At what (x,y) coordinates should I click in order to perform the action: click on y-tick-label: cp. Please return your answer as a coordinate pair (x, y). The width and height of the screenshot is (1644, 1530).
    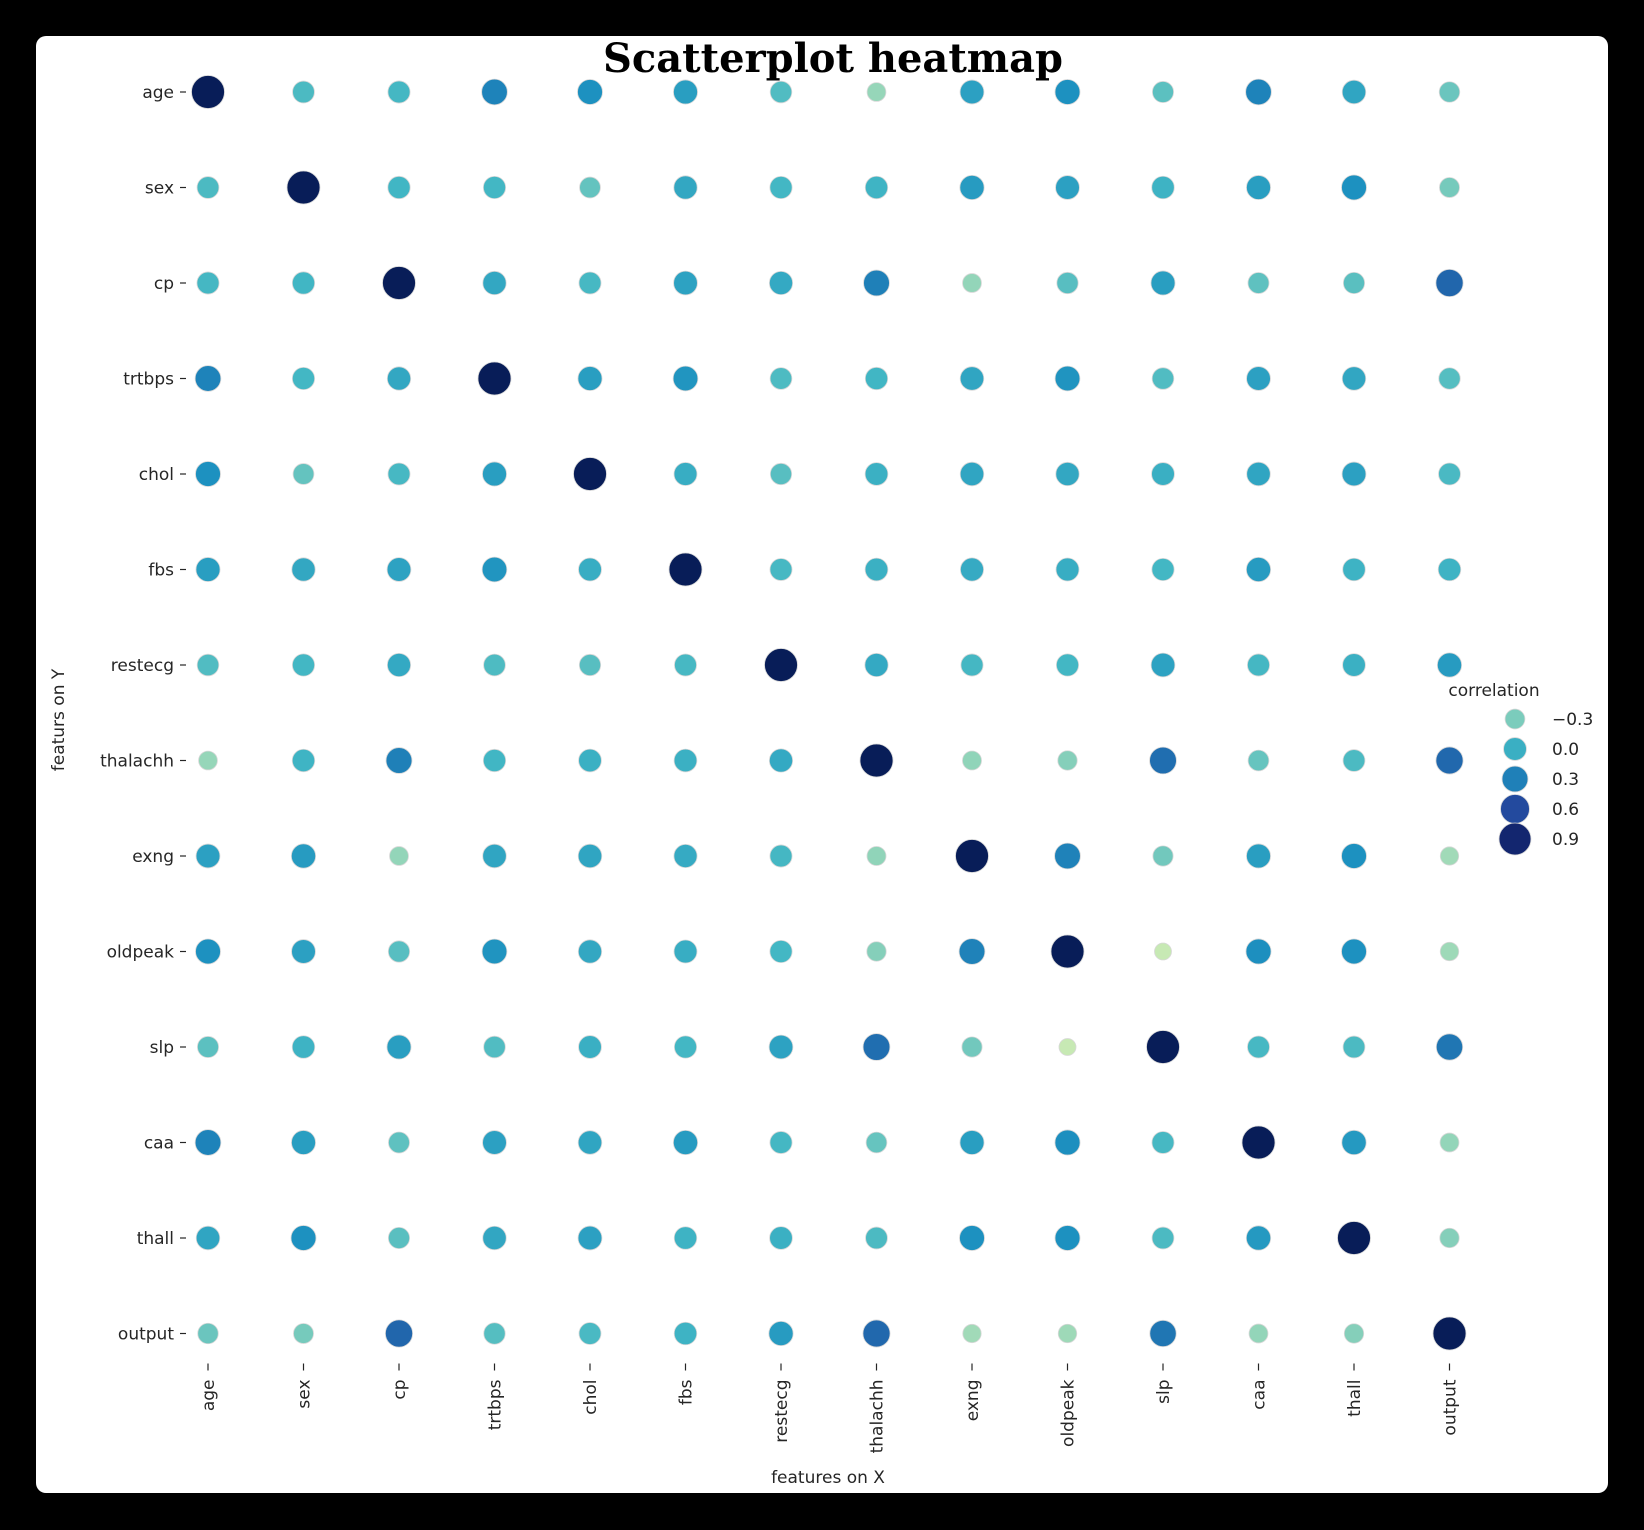
    Looking at the image, I should click on (164, 284).